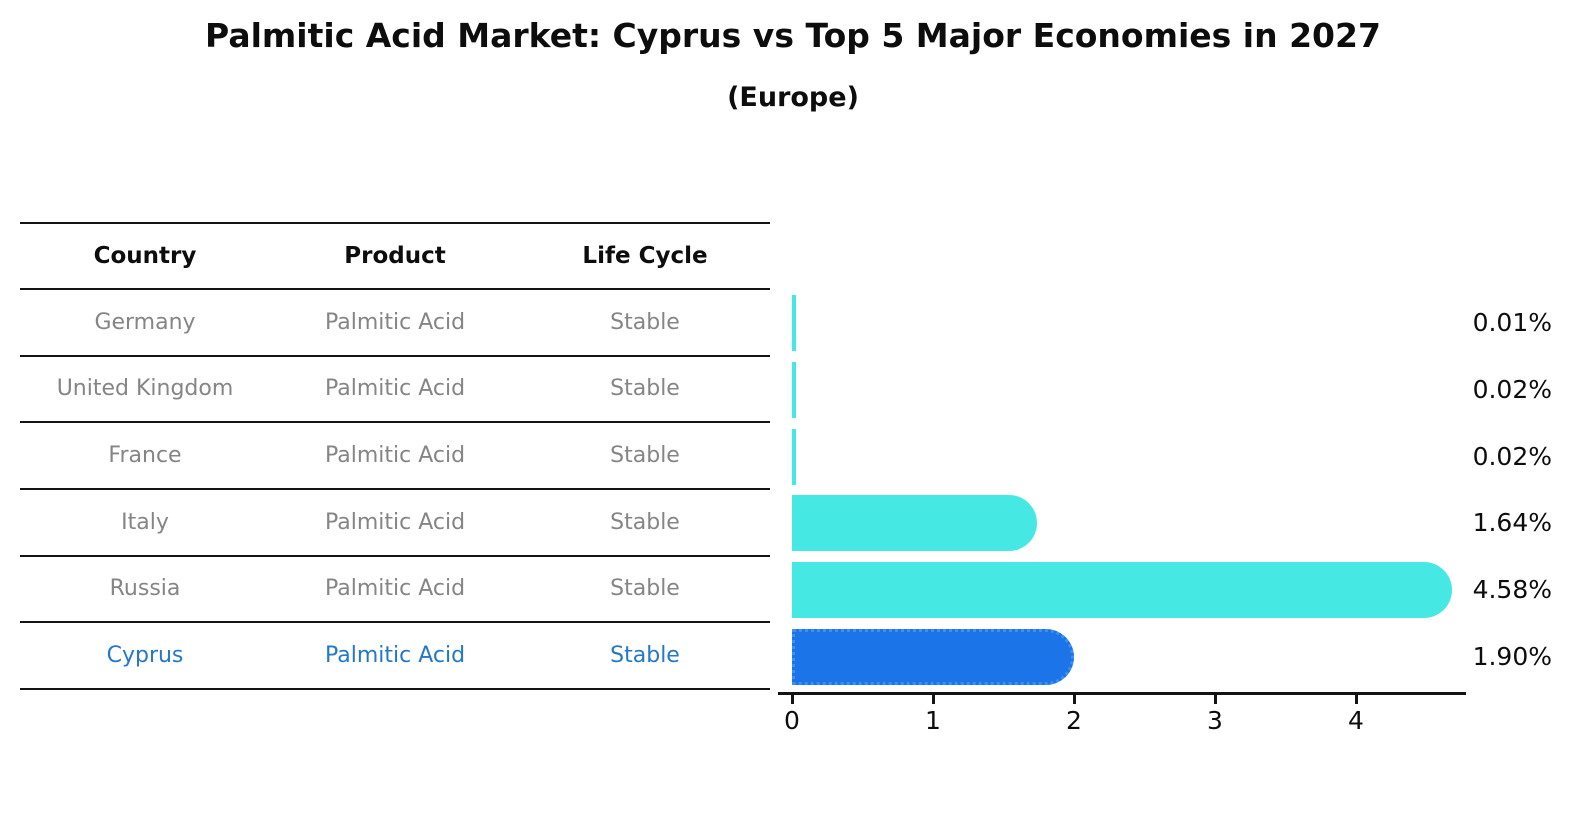  What do you see at coordinates (145, 656) in the screenshot?
I see `cell-country: Cyprus` at bounding box center [145, 656].